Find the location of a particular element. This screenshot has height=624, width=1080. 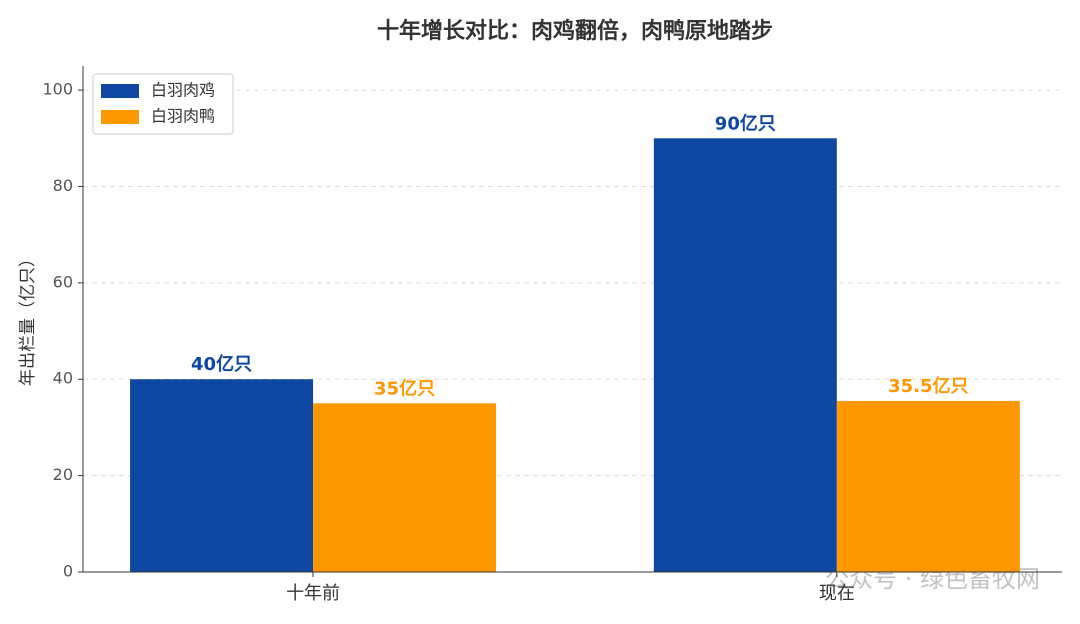

legend-label: 白羽肉鸡 is located at coordinates (183, 90).